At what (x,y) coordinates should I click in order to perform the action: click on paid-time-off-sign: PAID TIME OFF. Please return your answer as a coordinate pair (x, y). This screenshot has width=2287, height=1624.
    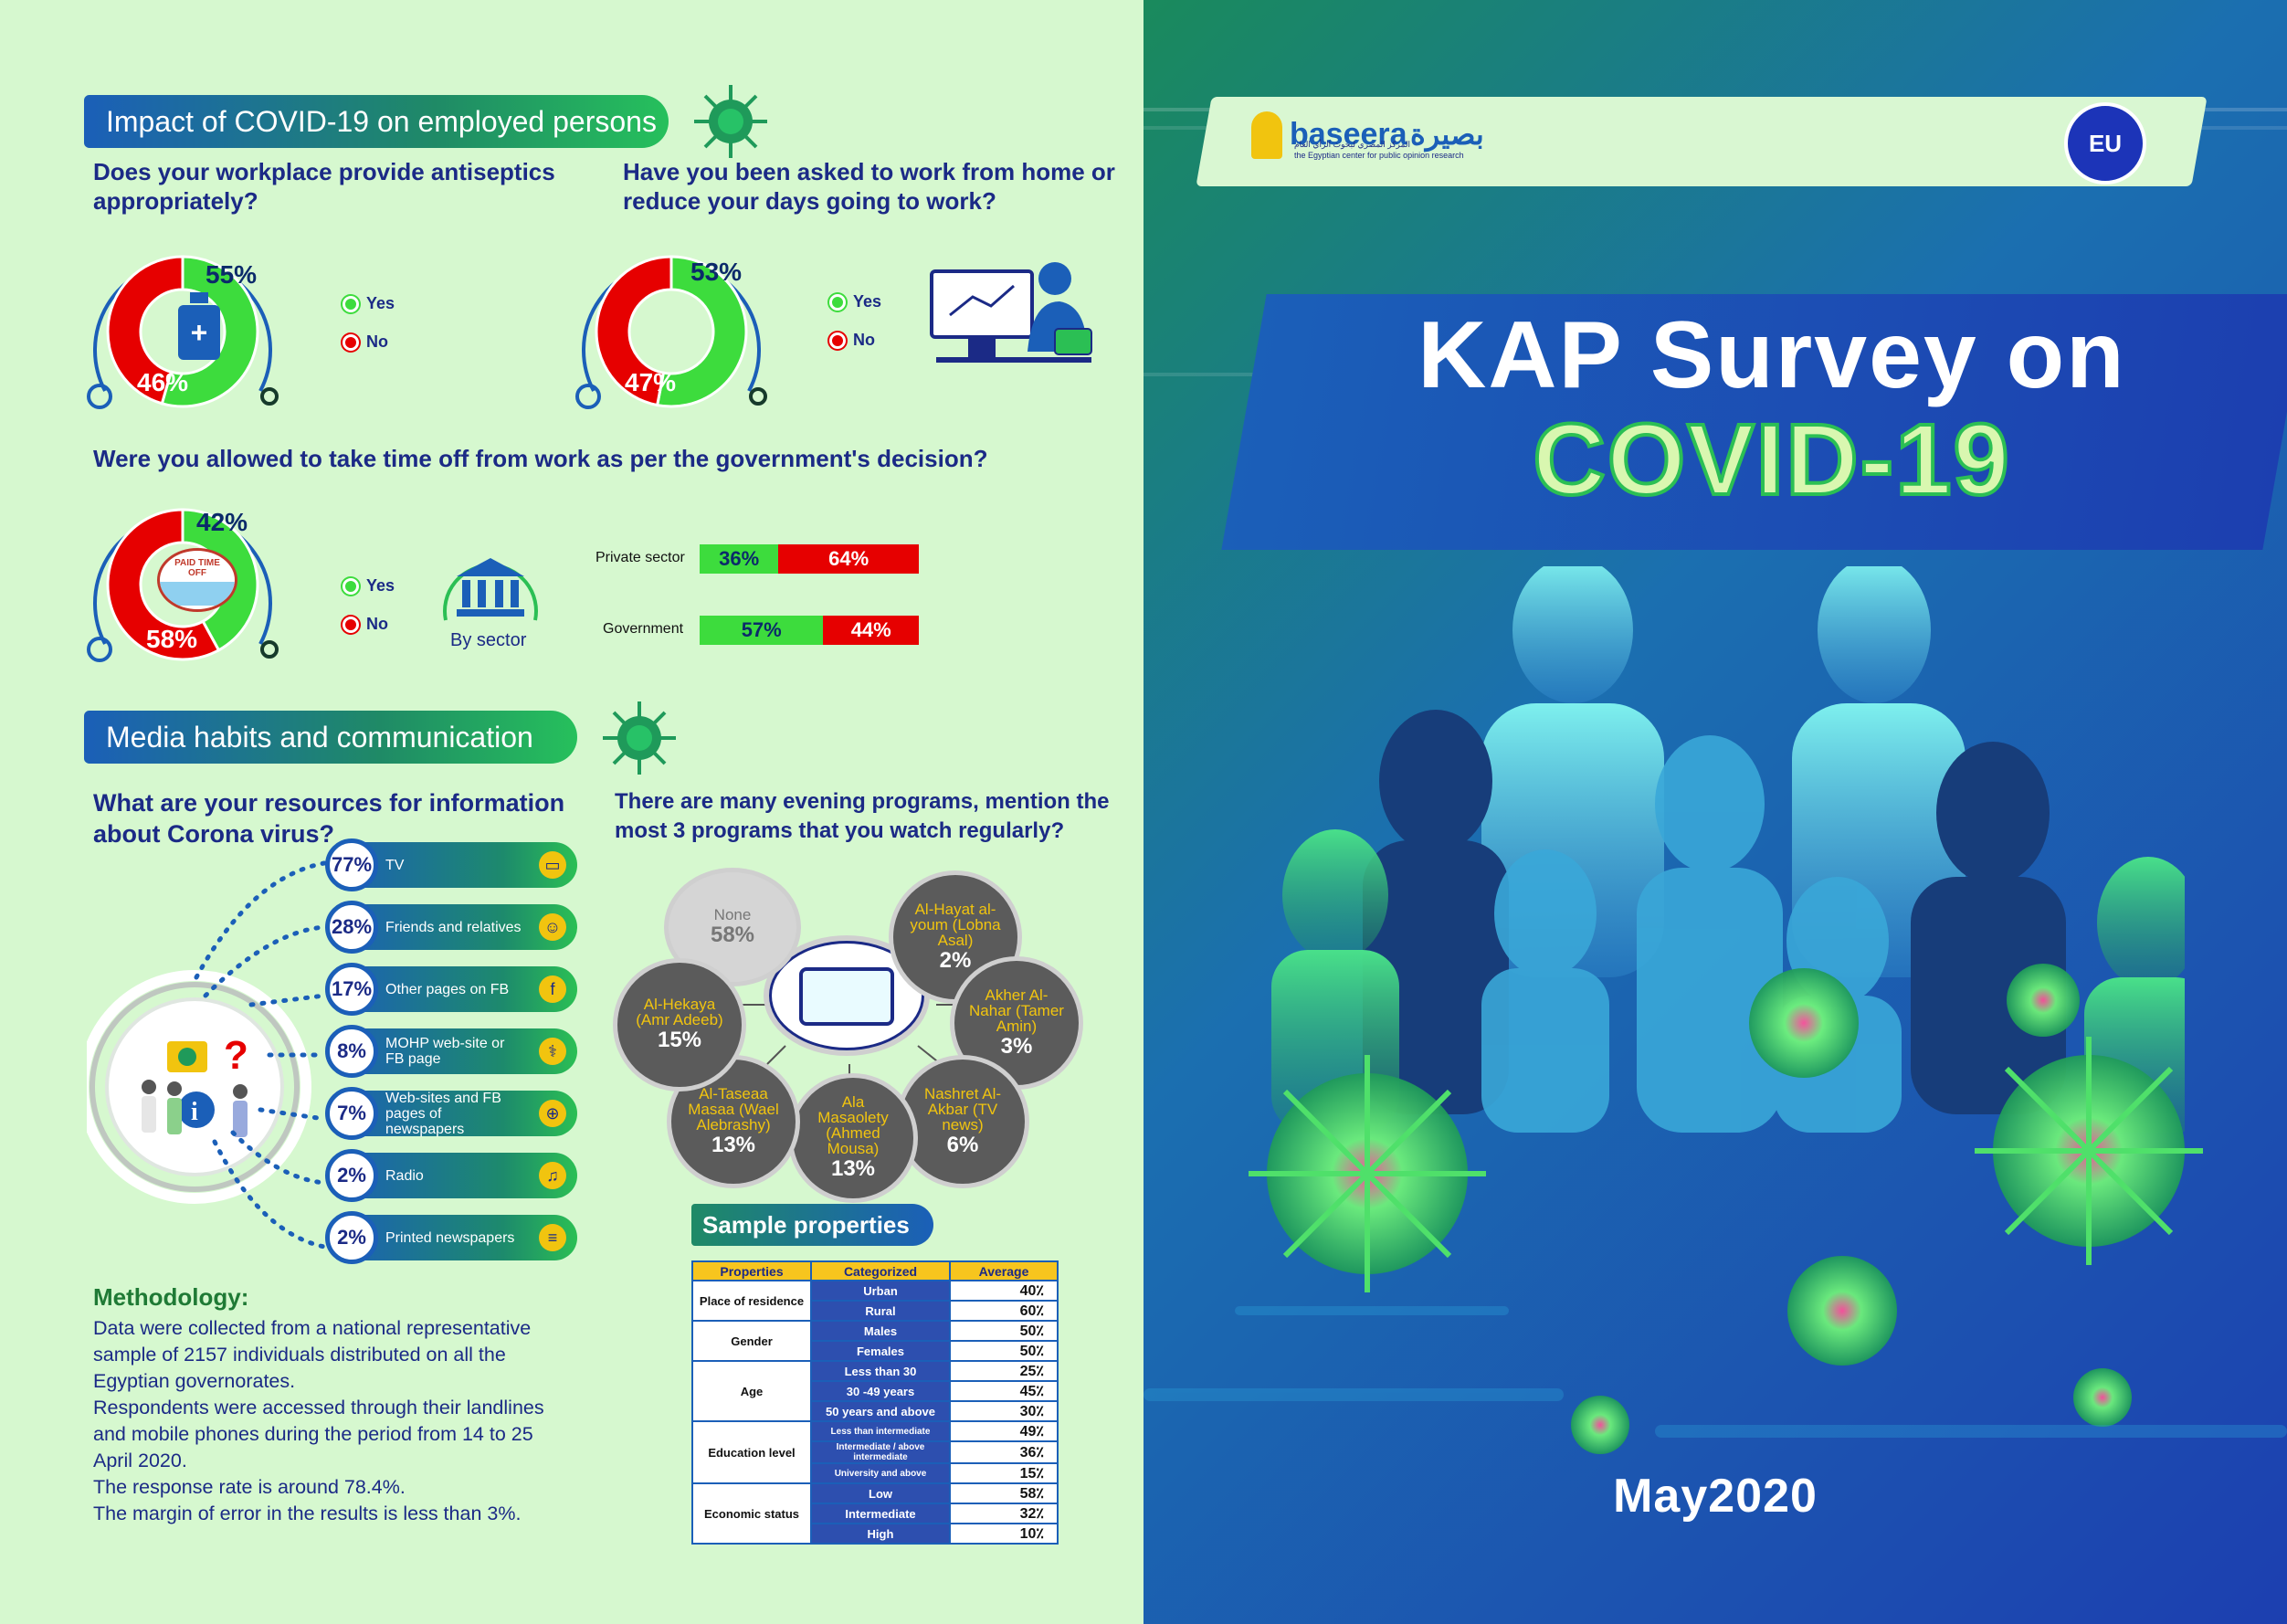
    Looking at the image, I should click on (197, 580).